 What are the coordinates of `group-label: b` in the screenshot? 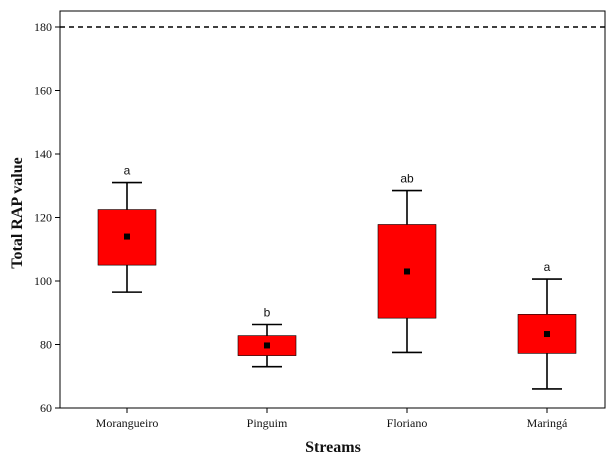 It's located at (267, 312).